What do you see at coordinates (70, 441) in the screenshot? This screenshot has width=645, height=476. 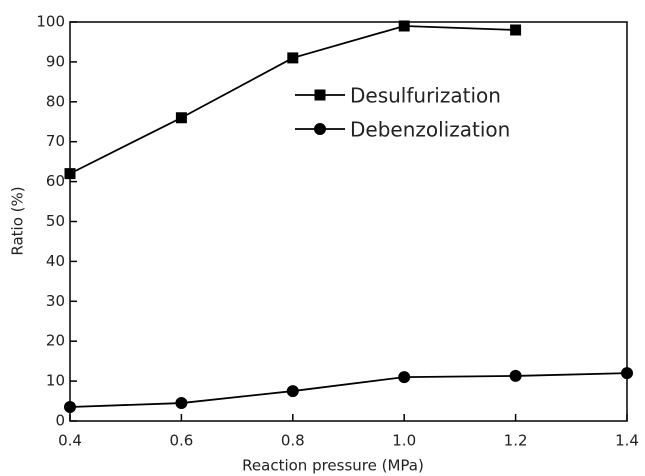 I see `x-tick-label: 0.4` at bounding box center [70, 441].